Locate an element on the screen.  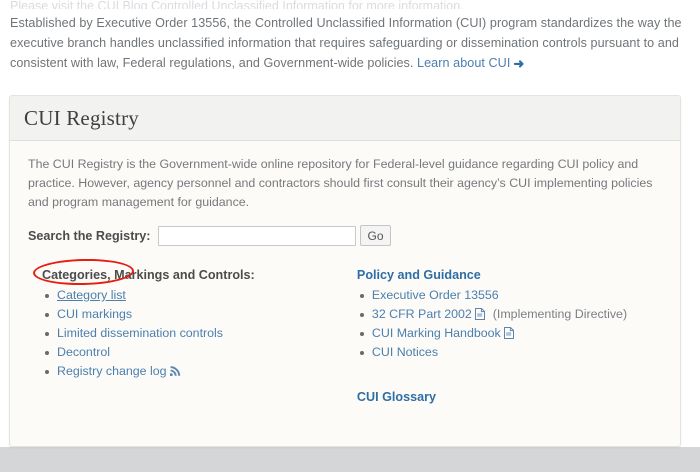
link-category-list: Category list is located at coordinates (91, 295).